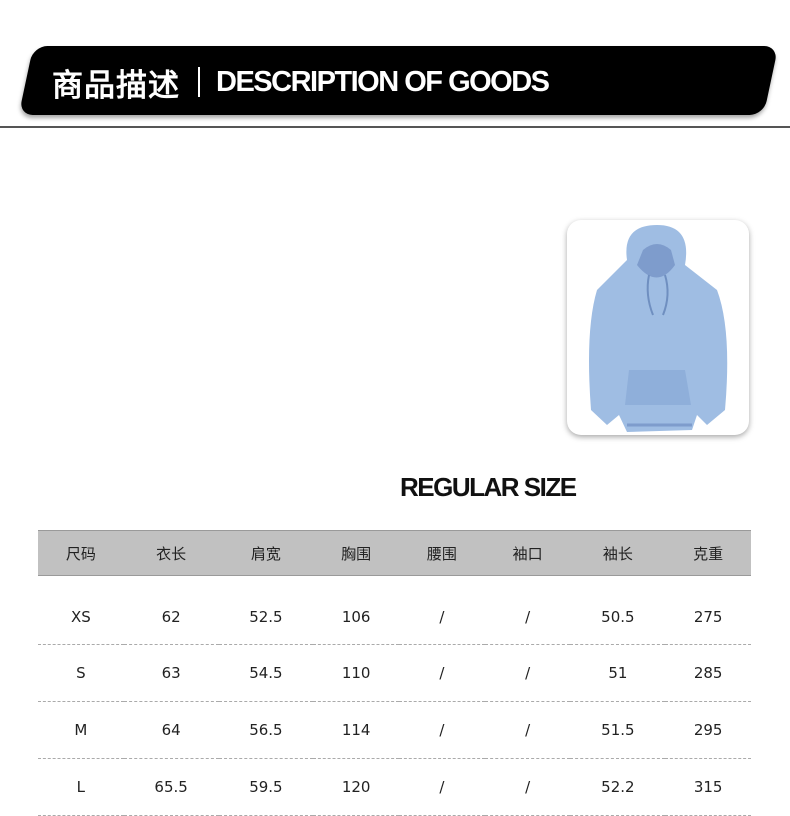  Describe the element at coordinates (708, 673) in the screenshot. I see `table-cell: 285` at that location.